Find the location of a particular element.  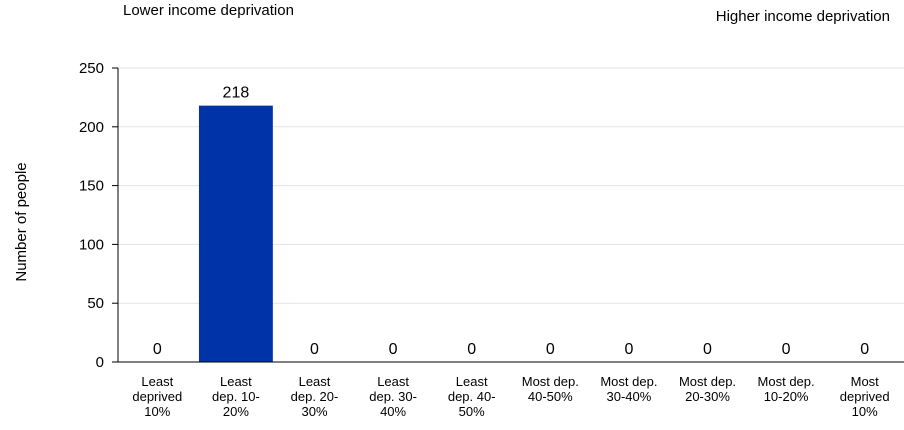

x-tick-label: Most dep. 10-20% is located at coordinates (786, 389).